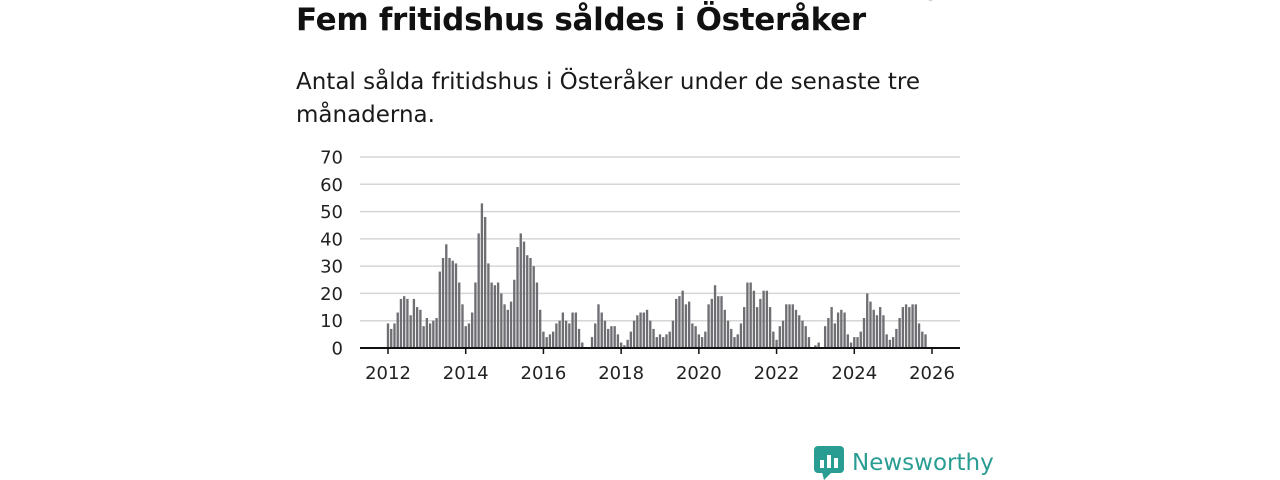 The height and width of the screenshot is (480, 1280). What do you see at coordinates (337, 349) in the screenshot?
I see `y-tick-label: 0` at bounding box center [337, 349].